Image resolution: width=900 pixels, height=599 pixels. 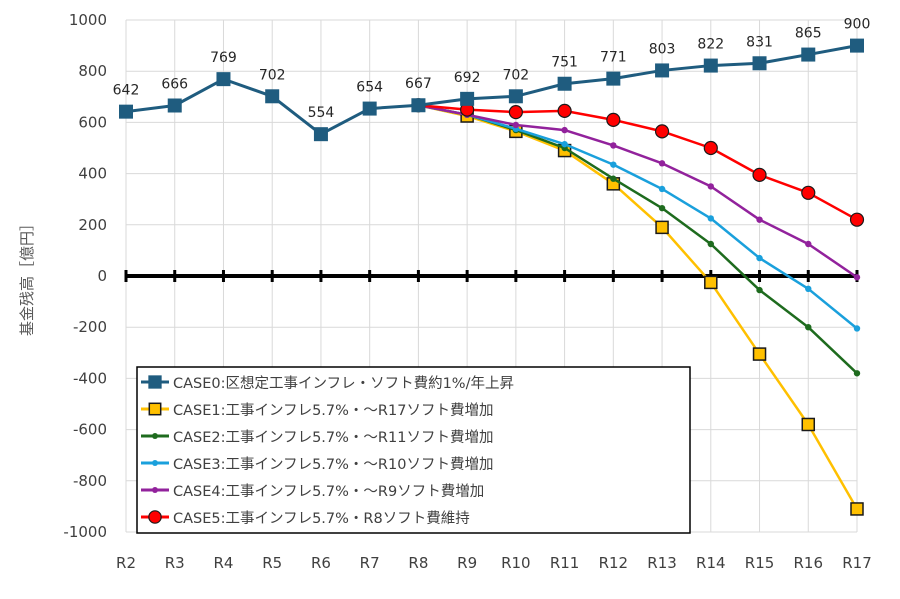 What do you see at coordinates (92, 174) in the screenshot?
I see `y-tick-label: 400` at bounding box center [92, 174].